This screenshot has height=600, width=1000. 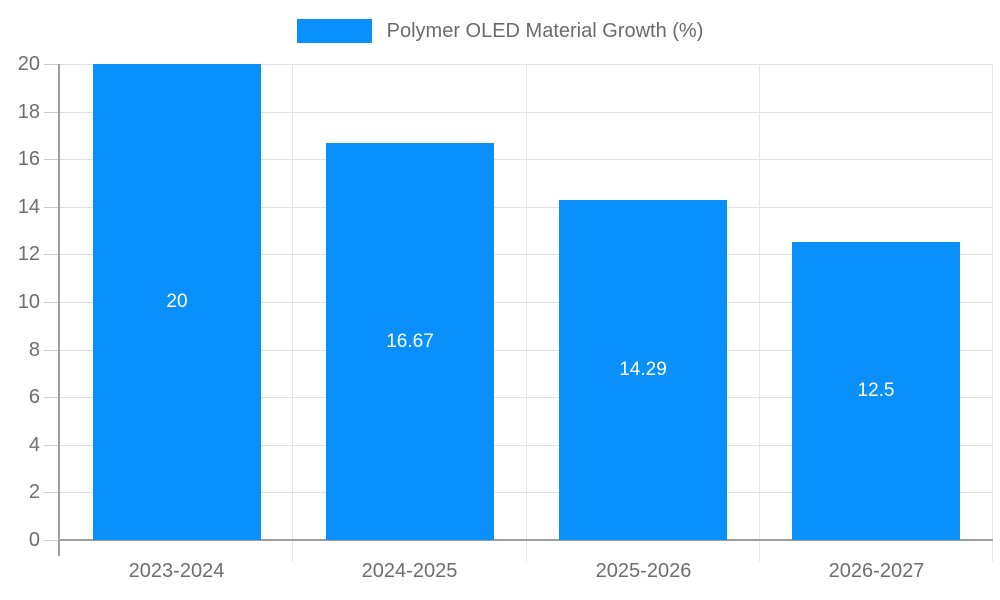 I want to click on y-axis-tick-label: 10, so click(x=28, y=302).